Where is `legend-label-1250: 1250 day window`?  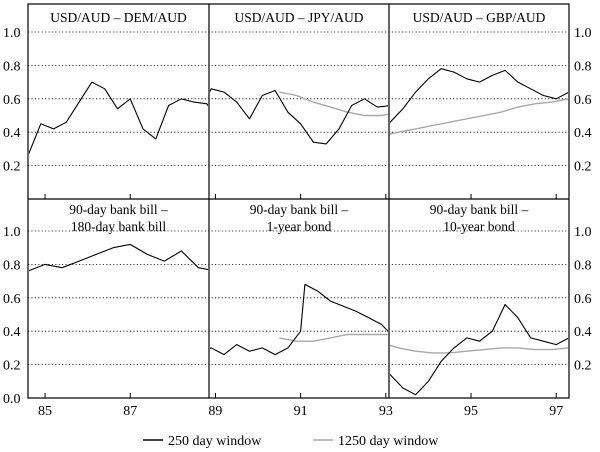 legend-label-1250: 1250 day window is located at coordinates (388, 441).